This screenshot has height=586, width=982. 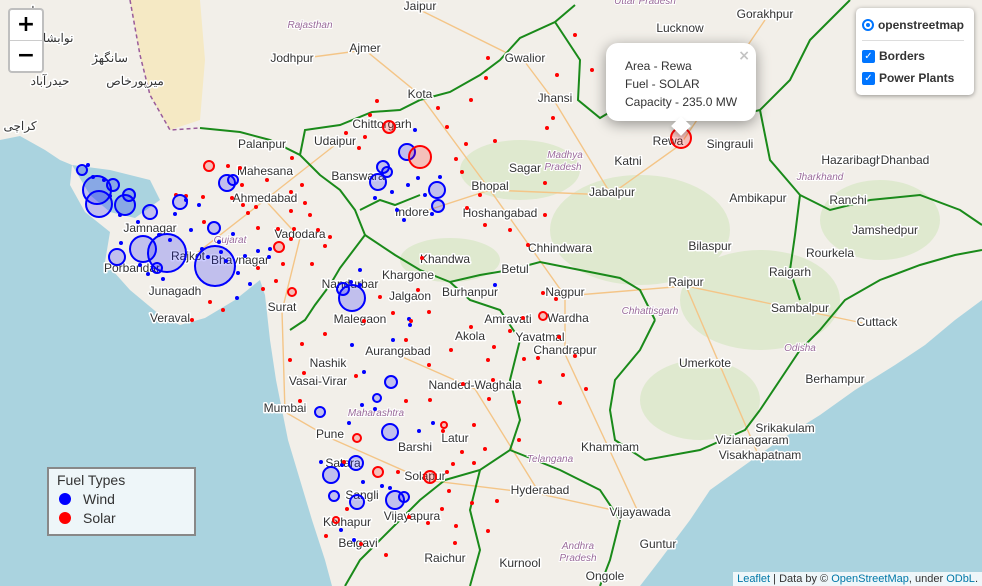 What do you see at coordinates (868, 78) in the screenshot?
I see `checkbox-checked-icon: ✓` at bounding box center [868, 78].